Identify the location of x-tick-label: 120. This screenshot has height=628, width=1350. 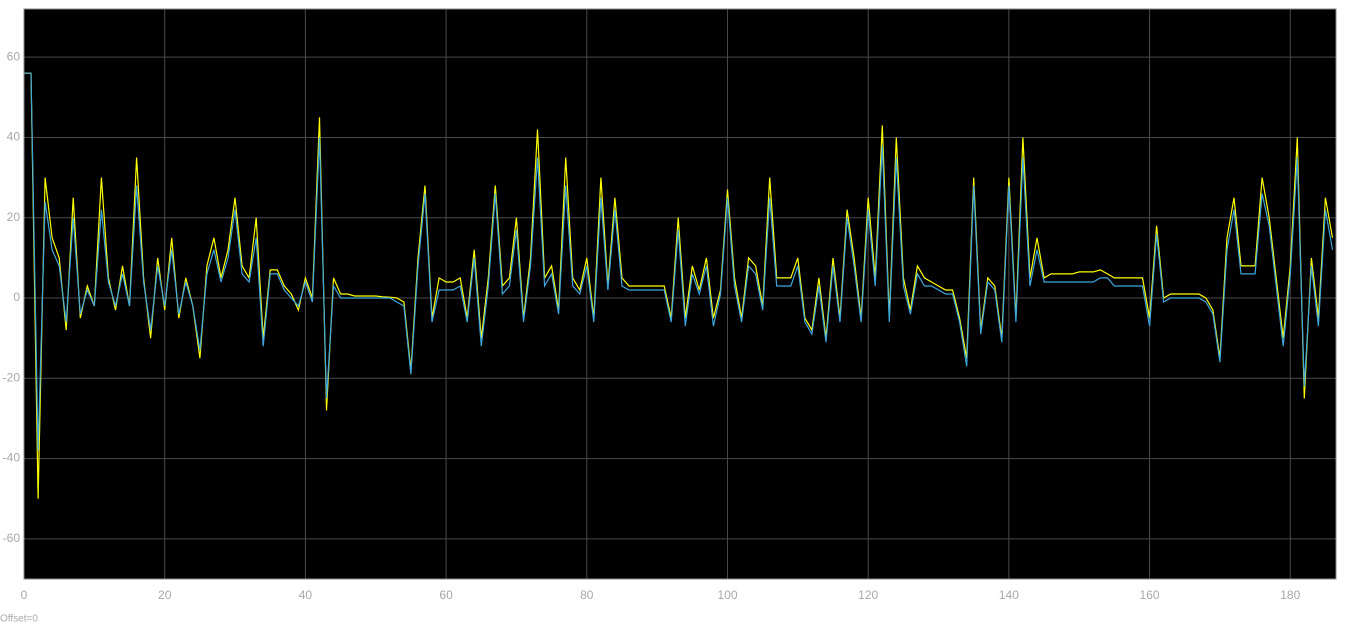
(868, 595).